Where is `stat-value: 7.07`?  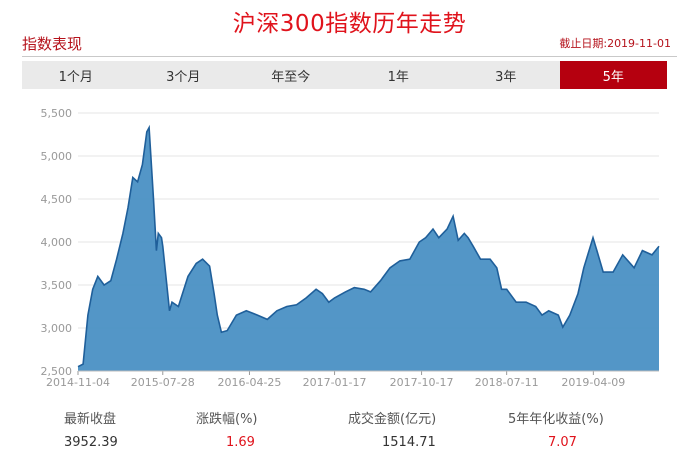 stat-value: 7.07 is located at coordinates (562, 442).